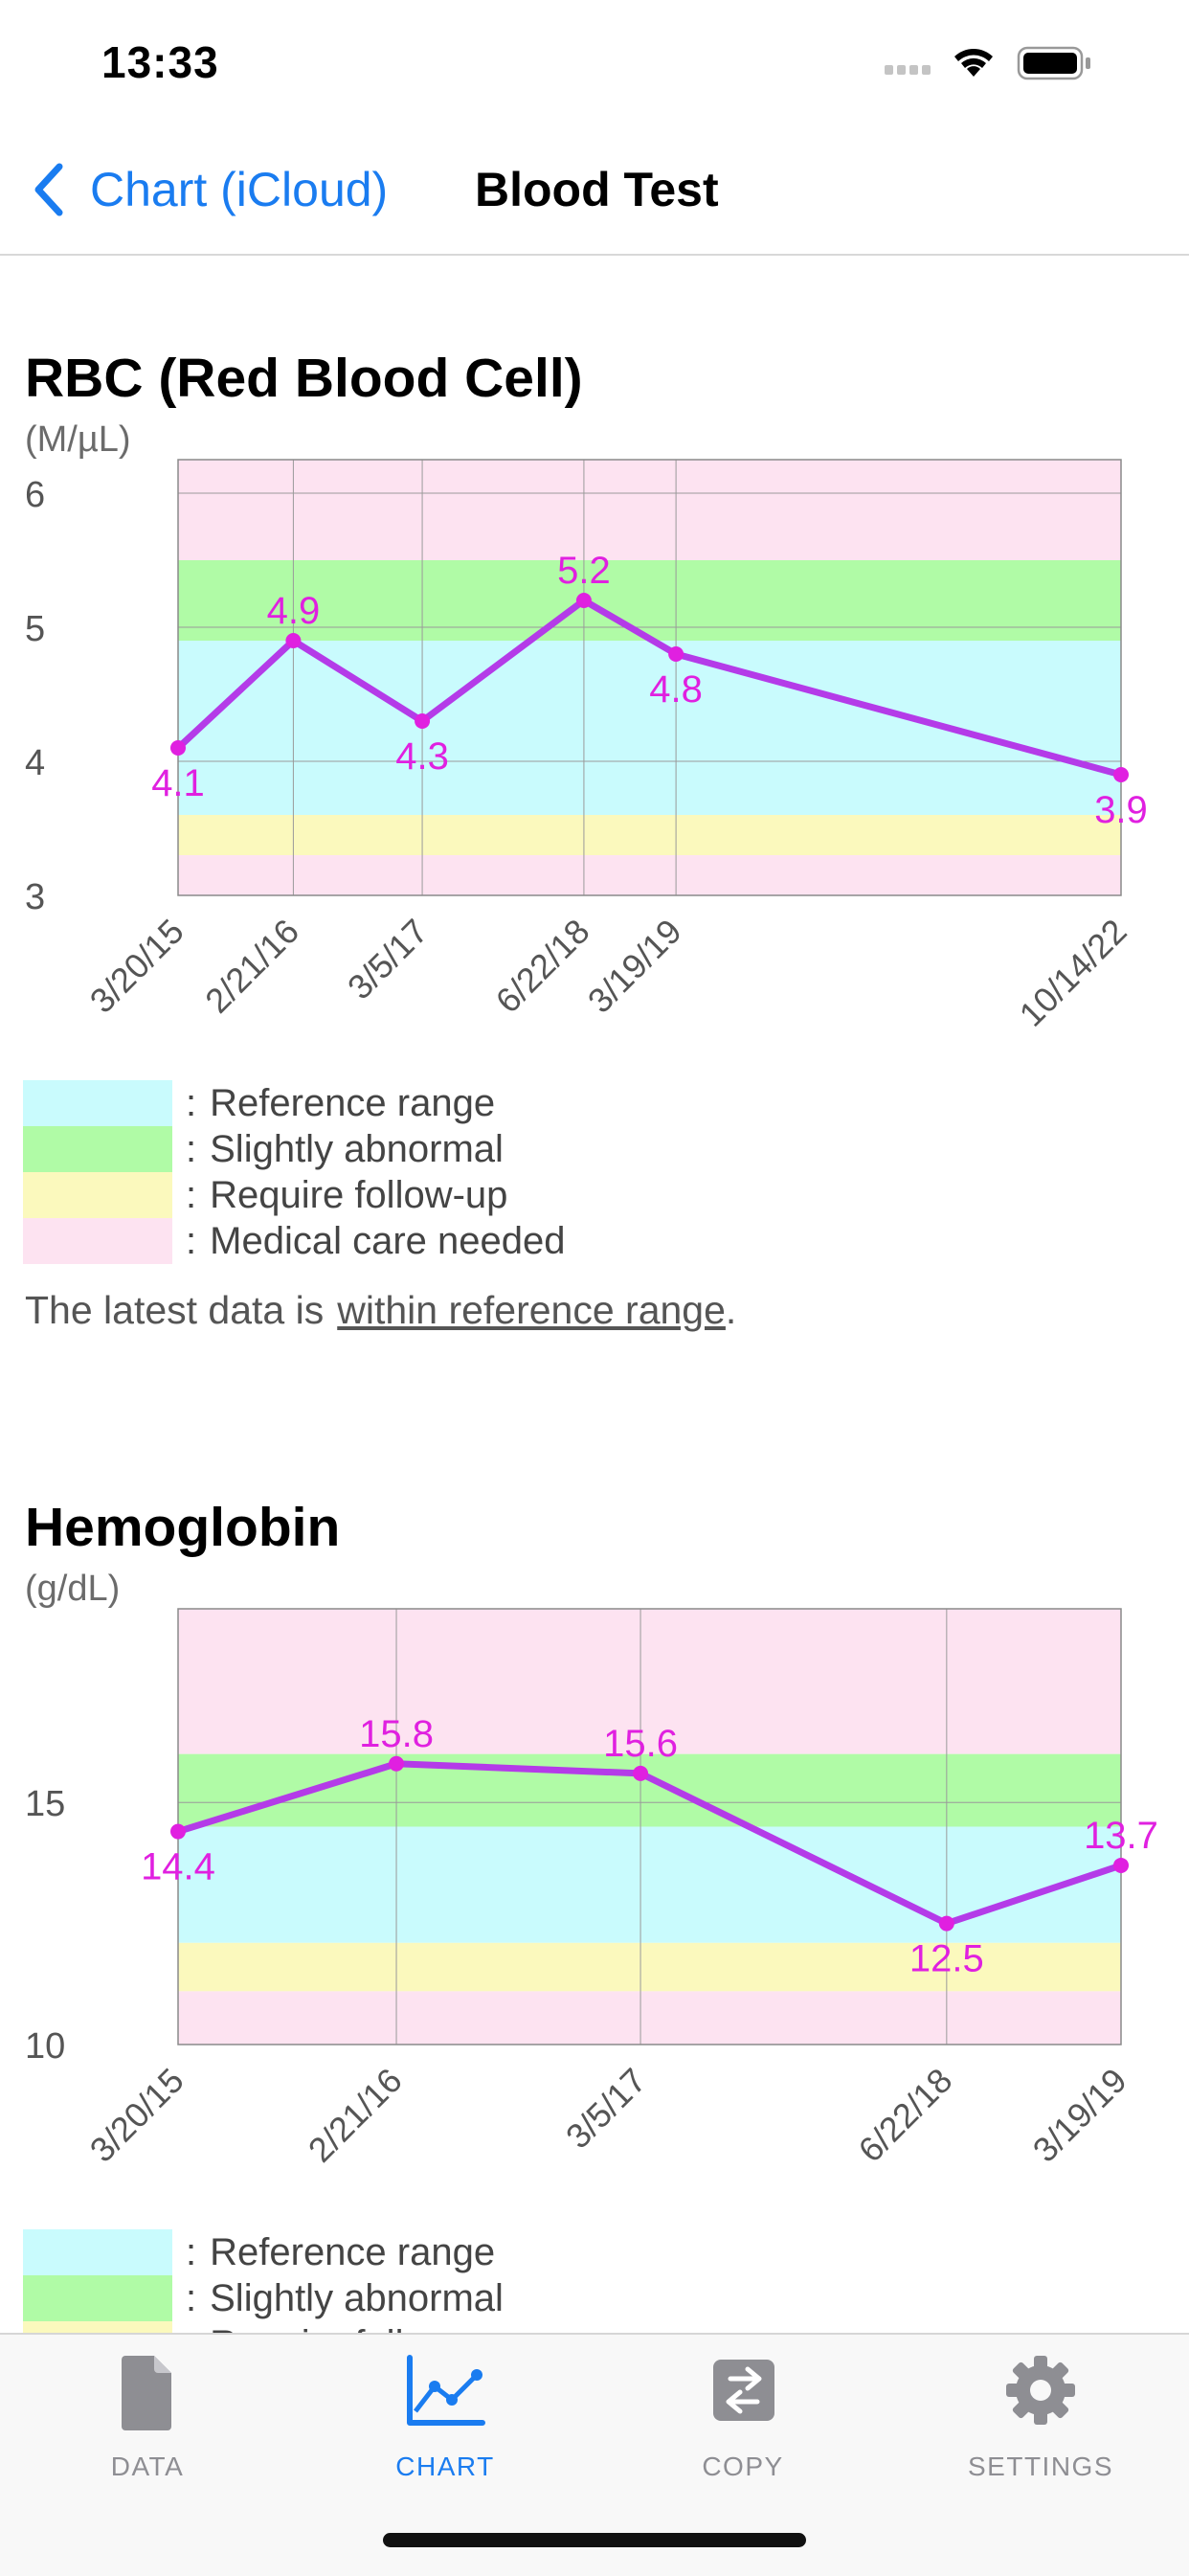  What do you see at coordinates (97, 1103) in the screenshot?
I see `legend-swatch-reference` at bounding box center [97, 1103].